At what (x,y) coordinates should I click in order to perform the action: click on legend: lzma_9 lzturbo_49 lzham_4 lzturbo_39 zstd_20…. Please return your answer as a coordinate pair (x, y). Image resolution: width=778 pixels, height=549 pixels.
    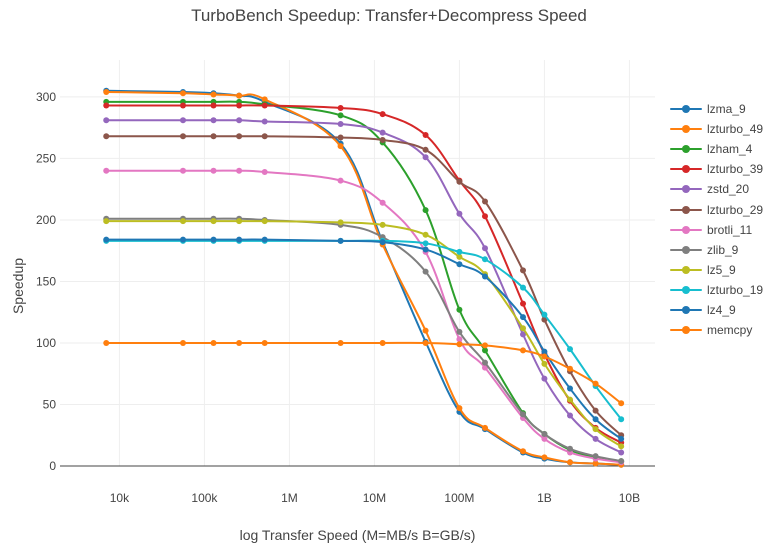
    Looking at the image, I should click on (715, 219).